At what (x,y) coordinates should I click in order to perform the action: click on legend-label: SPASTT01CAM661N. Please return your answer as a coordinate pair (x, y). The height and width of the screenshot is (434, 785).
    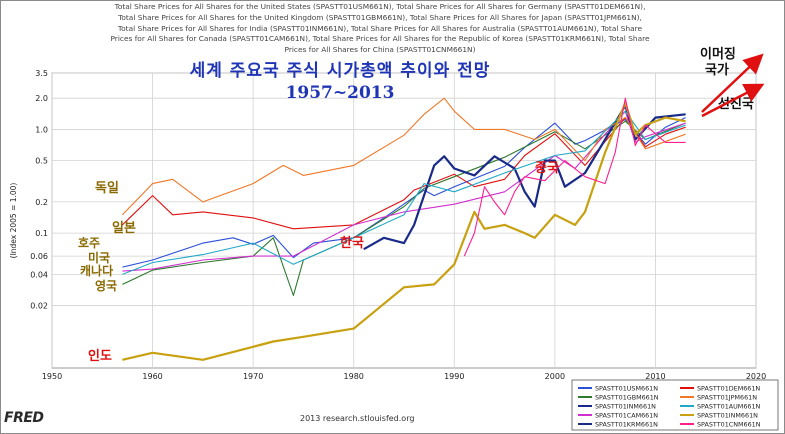
    Looking at the image, I should click on (626, 416).